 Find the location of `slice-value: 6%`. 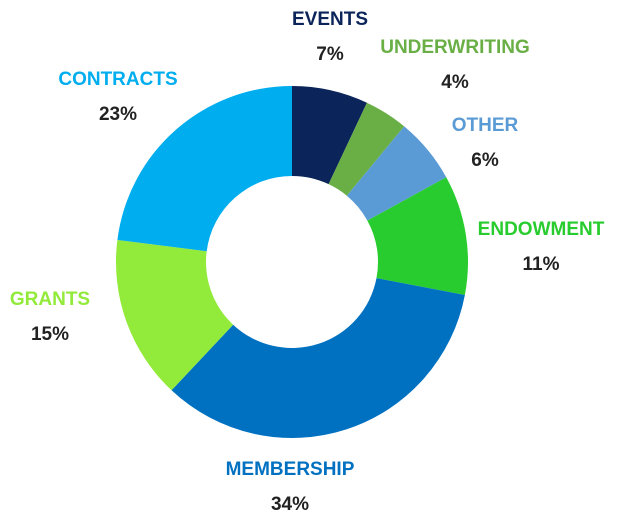

slice-value: 6% is located at coordinates (485, 160).